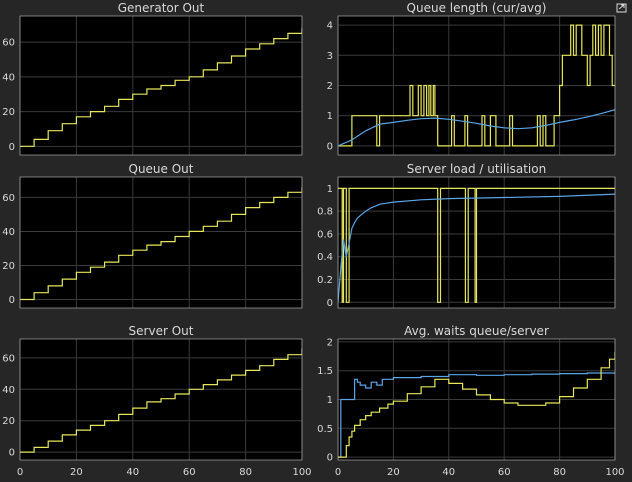 The width and height of the screenshot is (632, 482). I want to click on load-ytick-label: 0.8, so click(325, 212).